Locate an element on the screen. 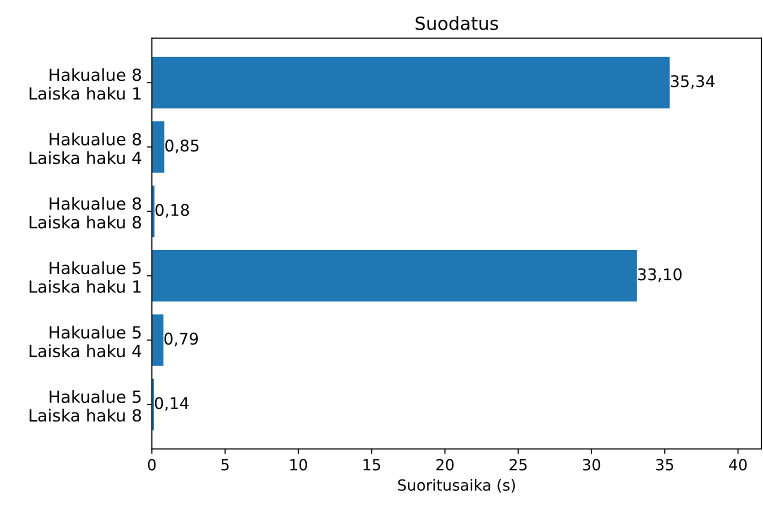 This screenshot has height=509, width=763. x-tick-label: 5 is located at coordinates (225, 464).